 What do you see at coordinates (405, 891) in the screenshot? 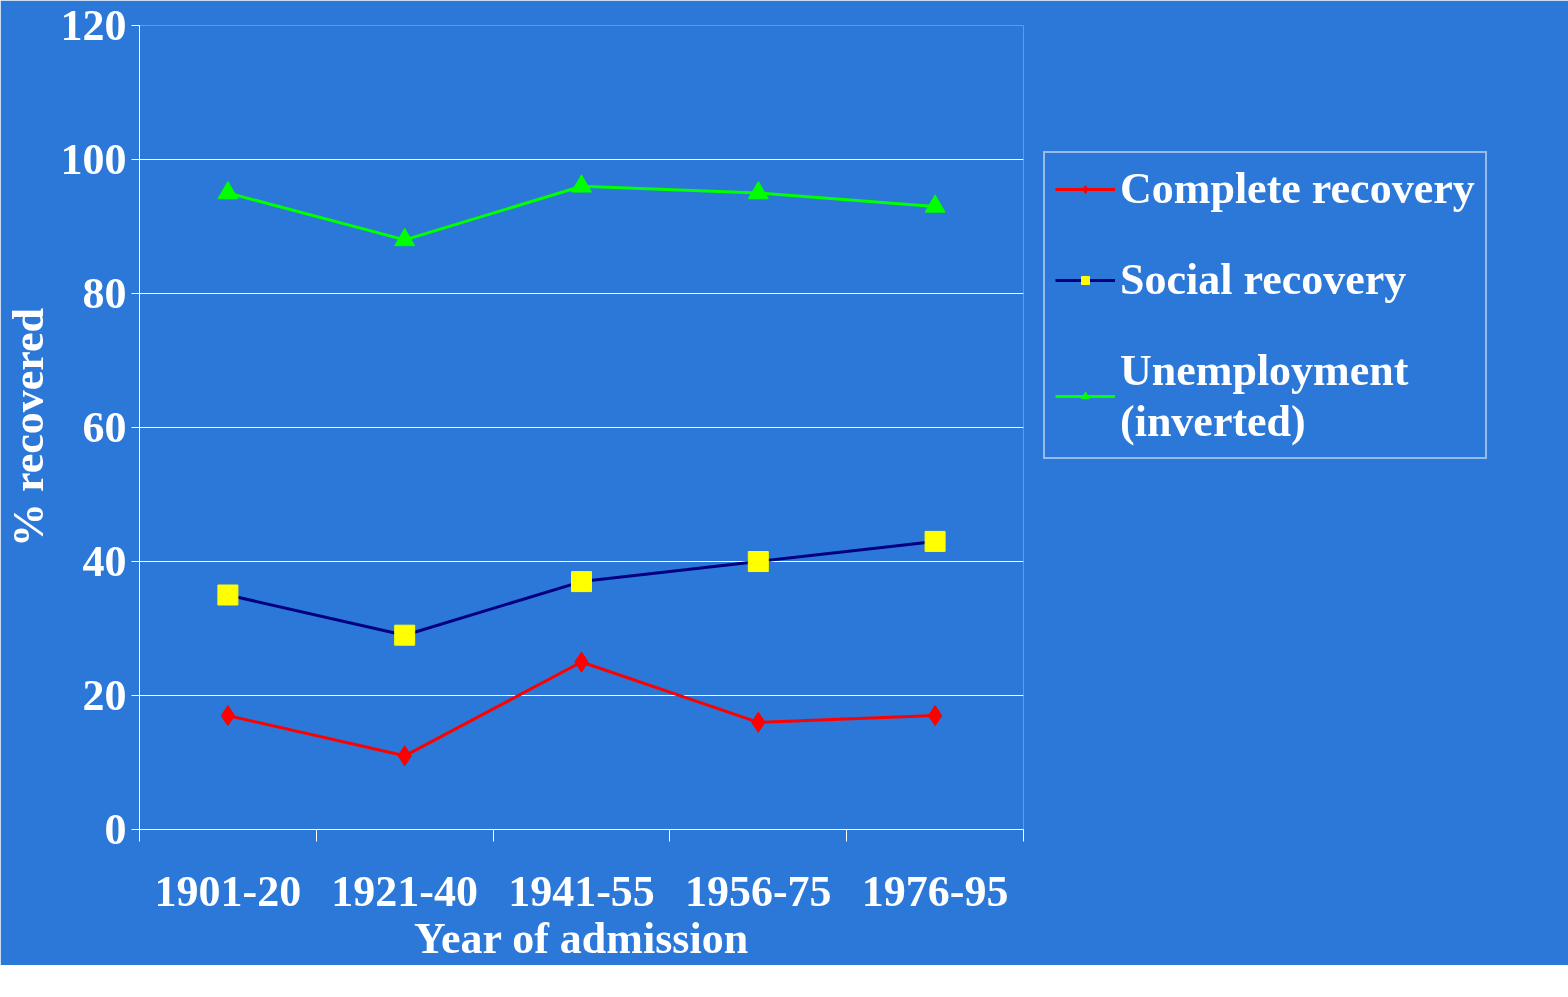
I see `x-tick-label: 1921-40` at bounding box center [405, 891].